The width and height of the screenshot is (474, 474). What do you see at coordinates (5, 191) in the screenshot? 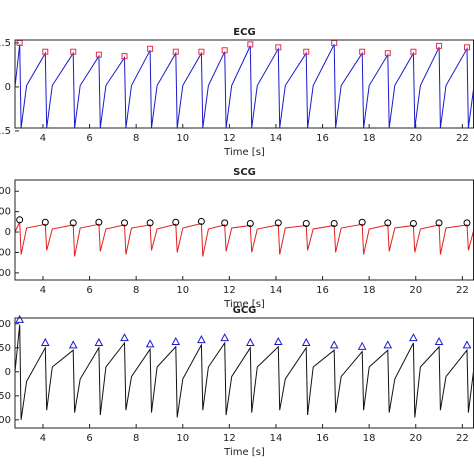
I see `y-tick-label: 200` at bounding box center [5, 191].